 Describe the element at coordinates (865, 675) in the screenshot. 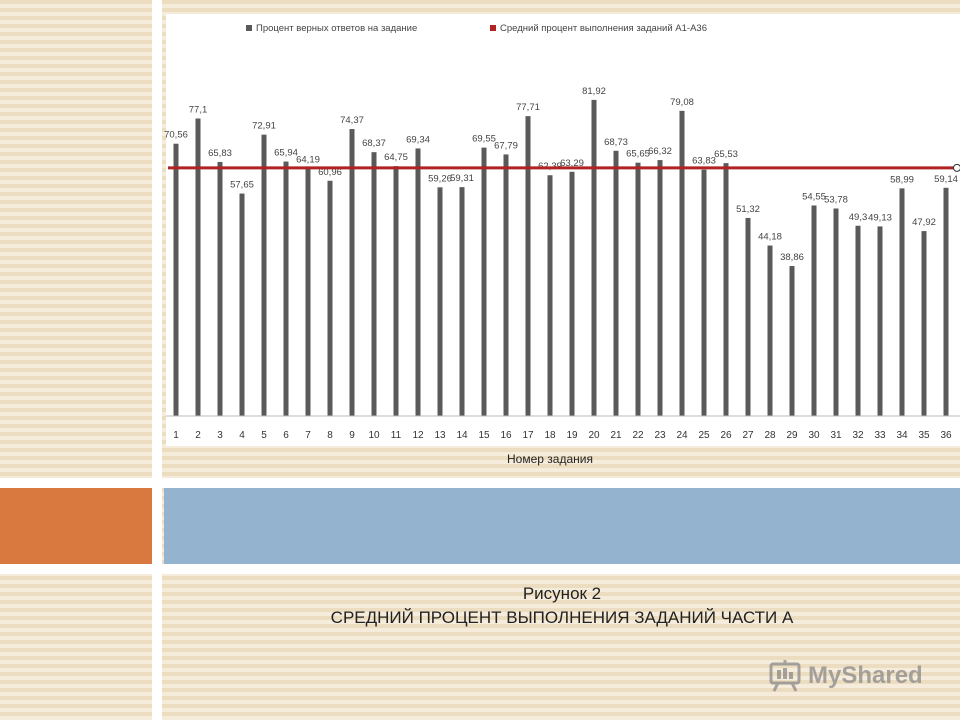

I see `watermark-text: MyShared` at that location.